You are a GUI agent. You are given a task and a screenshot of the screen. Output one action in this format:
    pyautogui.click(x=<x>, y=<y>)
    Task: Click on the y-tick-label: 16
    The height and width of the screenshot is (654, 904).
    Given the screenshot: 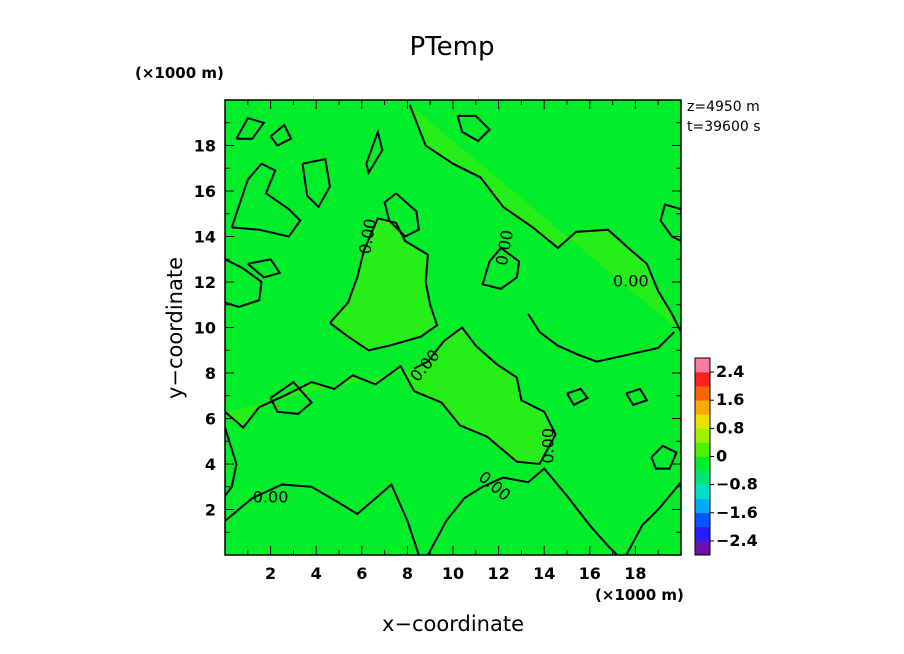 What is the action you would take?
    pyautogui.click(x=205, y=191)
    